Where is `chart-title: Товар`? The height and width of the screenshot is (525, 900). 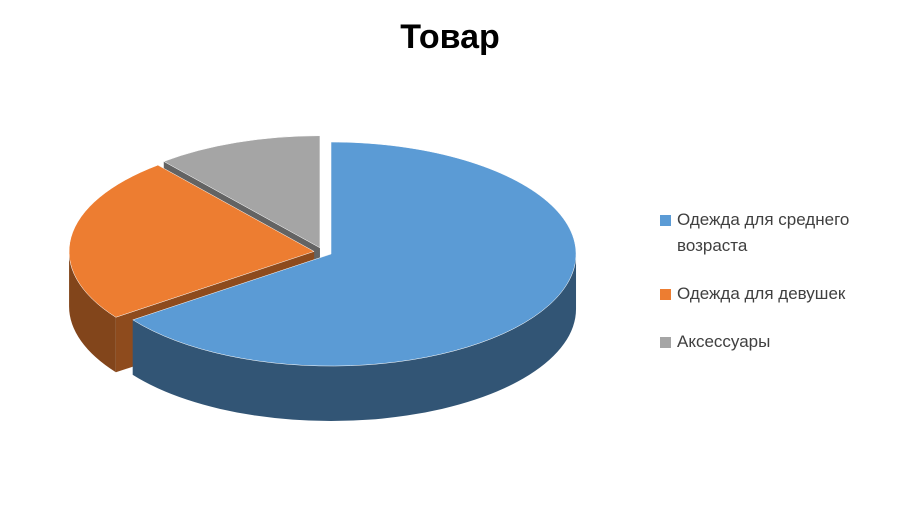
chart-title: Товар is located at coordinates (450, 37).